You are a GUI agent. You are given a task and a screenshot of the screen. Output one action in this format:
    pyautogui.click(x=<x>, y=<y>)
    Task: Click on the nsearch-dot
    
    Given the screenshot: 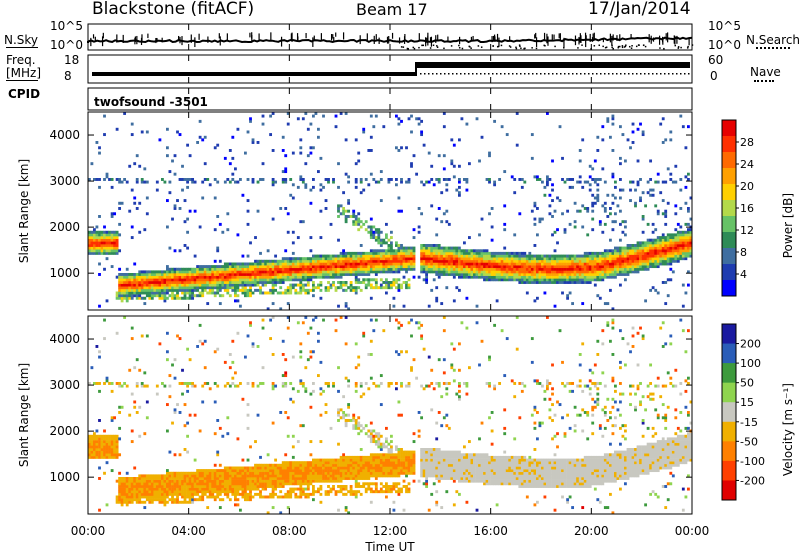 What is the action you would take?
    pyautogui.click(x=481, y=47)
    